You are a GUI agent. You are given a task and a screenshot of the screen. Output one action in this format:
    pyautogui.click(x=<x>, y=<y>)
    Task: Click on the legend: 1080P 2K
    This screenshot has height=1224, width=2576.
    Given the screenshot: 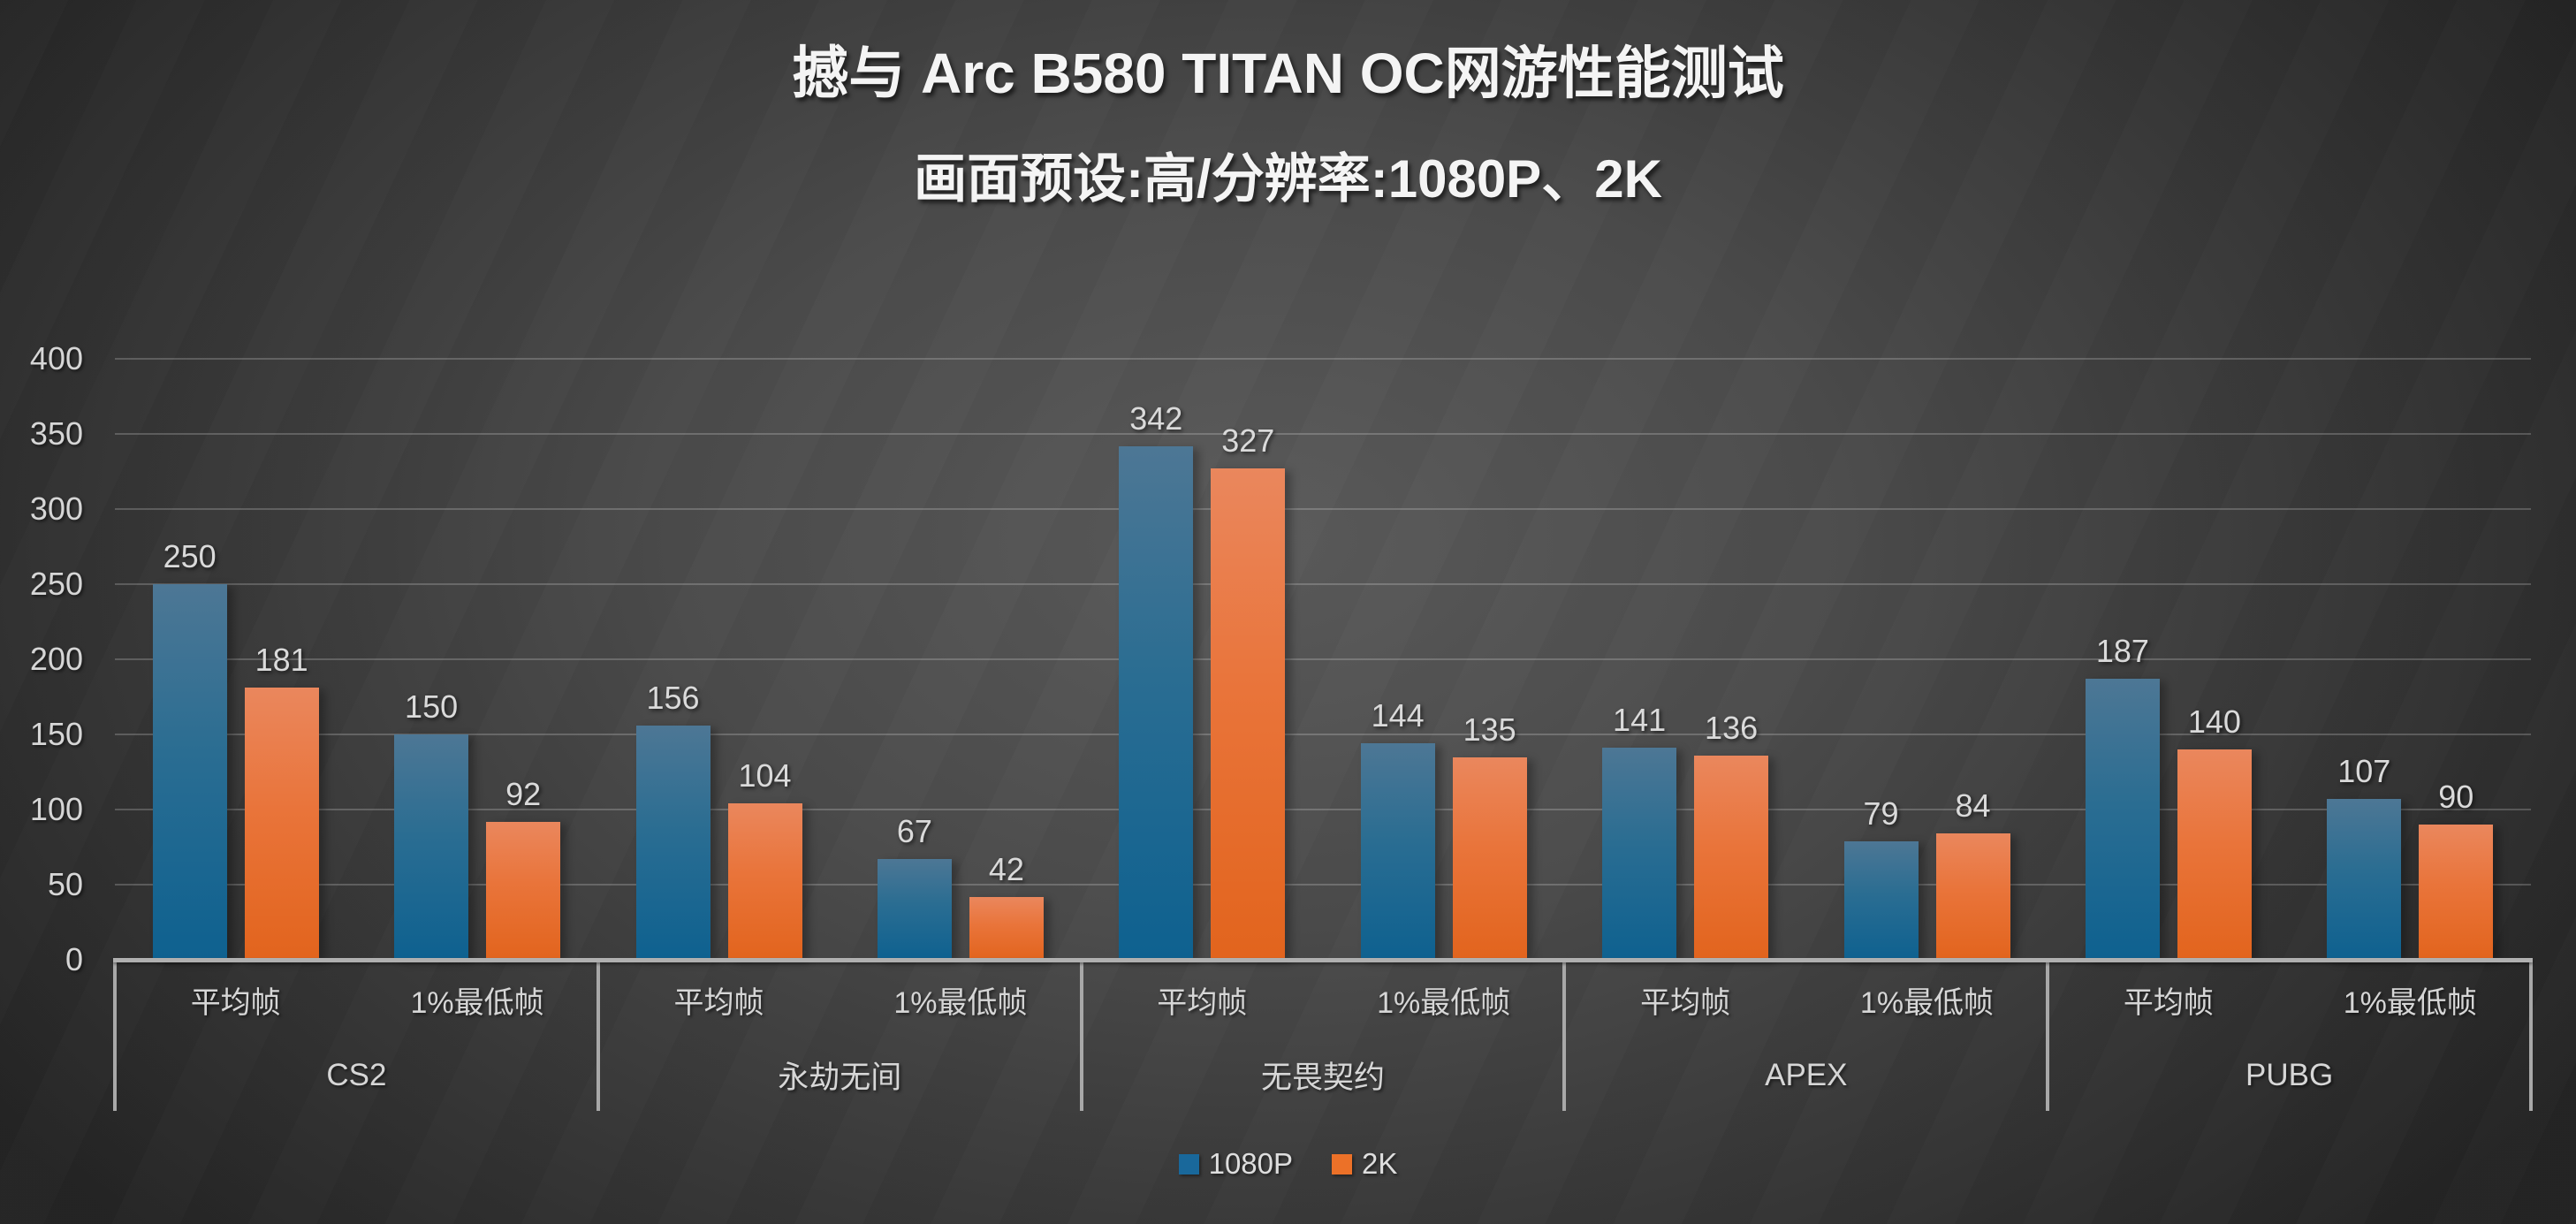 What is the action you would take?
    pyautogui.click(x=1288, y=1164)
    